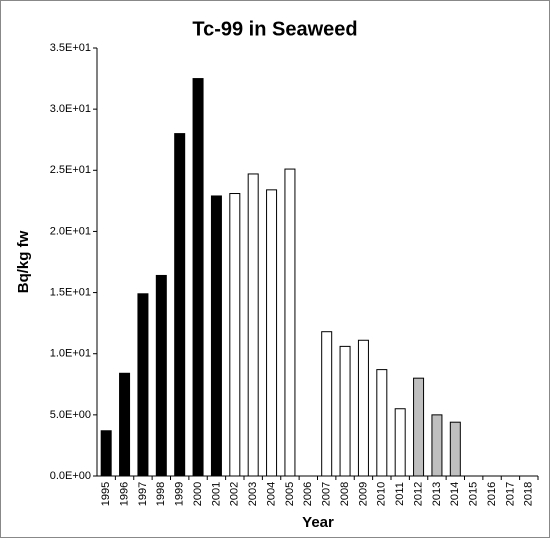 The image size is (550, 538). What do you see at coordinates (308, 494) in the screenshot?
I see `x-tick-label: 2006` at bounding box center [308, 494].